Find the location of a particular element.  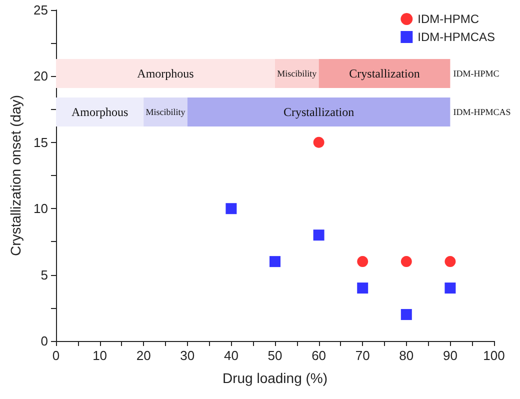

x-tick-label: 90 is located at coordinates (450, 355).